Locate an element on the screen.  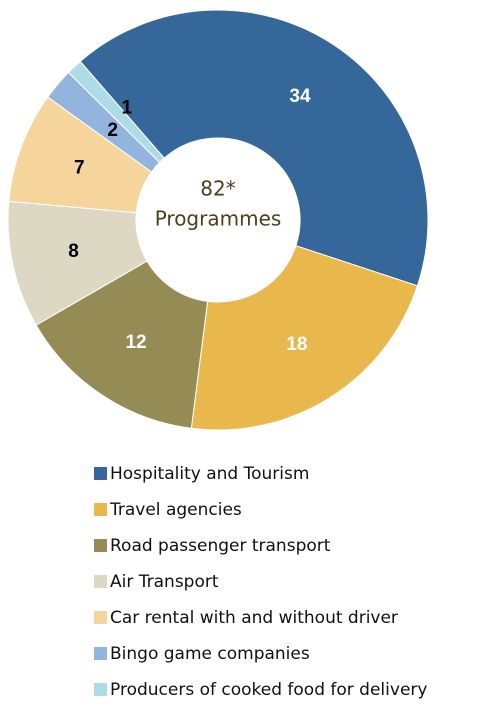
legend-label: Hospitality and Tourism is located at coordinates (209, 474).